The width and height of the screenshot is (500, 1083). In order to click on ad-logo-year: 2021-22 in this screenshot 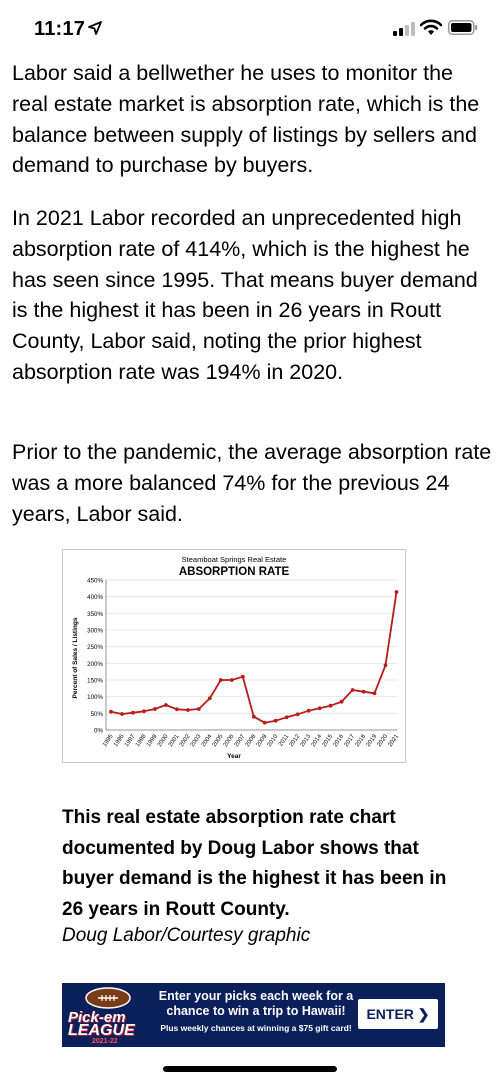, I will do `click(105, 1041)`.